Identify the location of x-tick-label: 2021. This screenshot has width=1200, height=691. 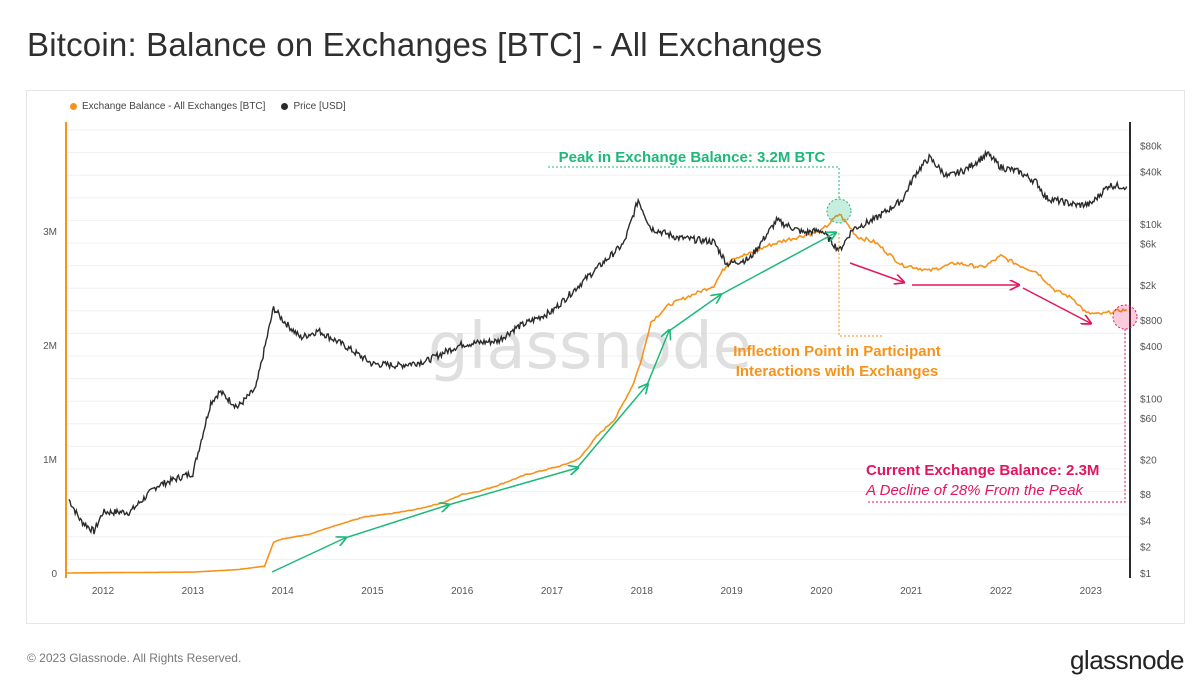
(911, 591).